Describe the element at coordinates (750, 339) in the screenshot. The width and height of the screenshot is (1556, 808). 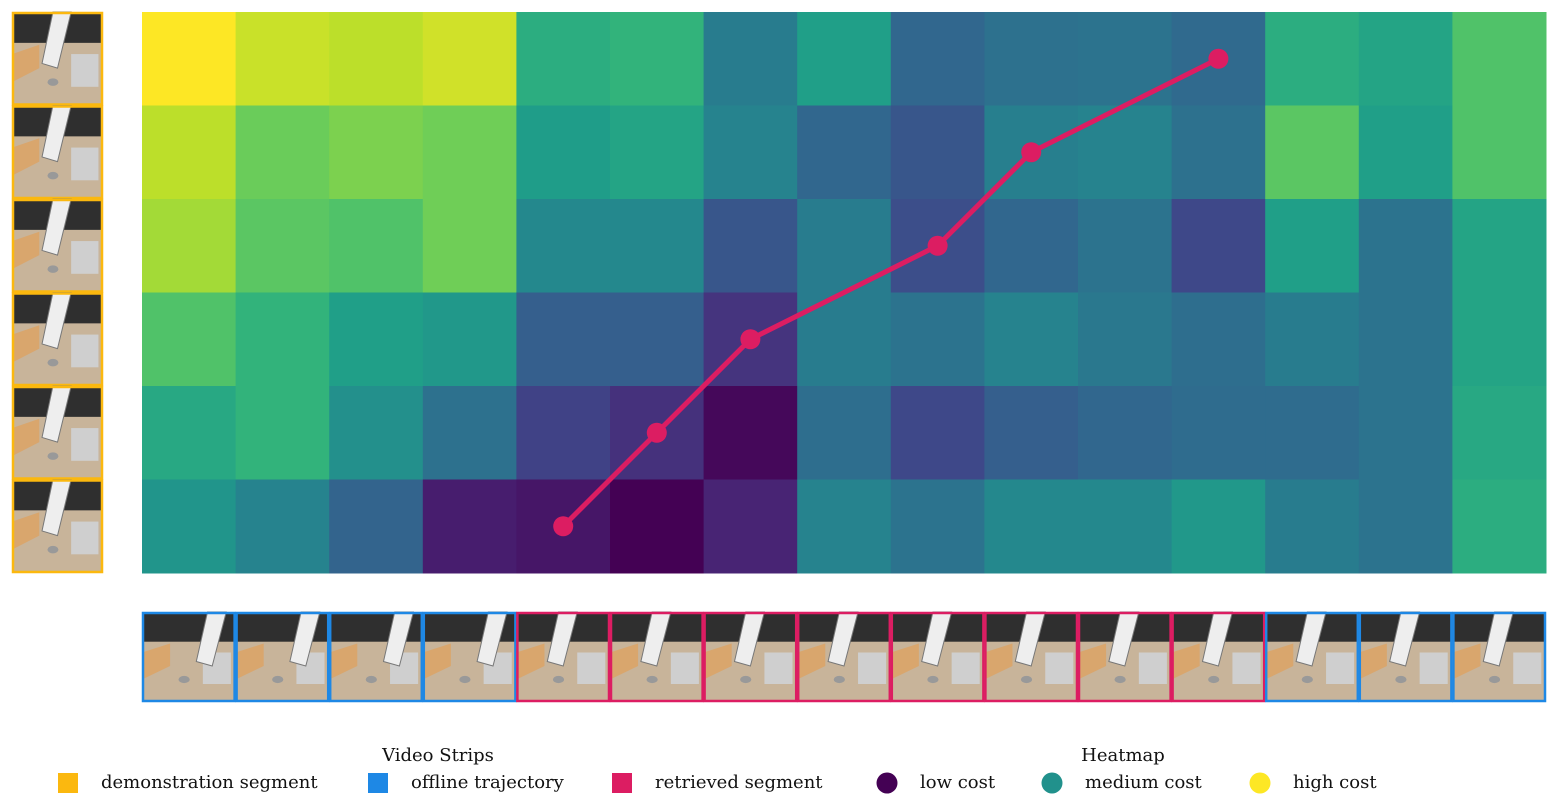
I see `path-point` at that location.